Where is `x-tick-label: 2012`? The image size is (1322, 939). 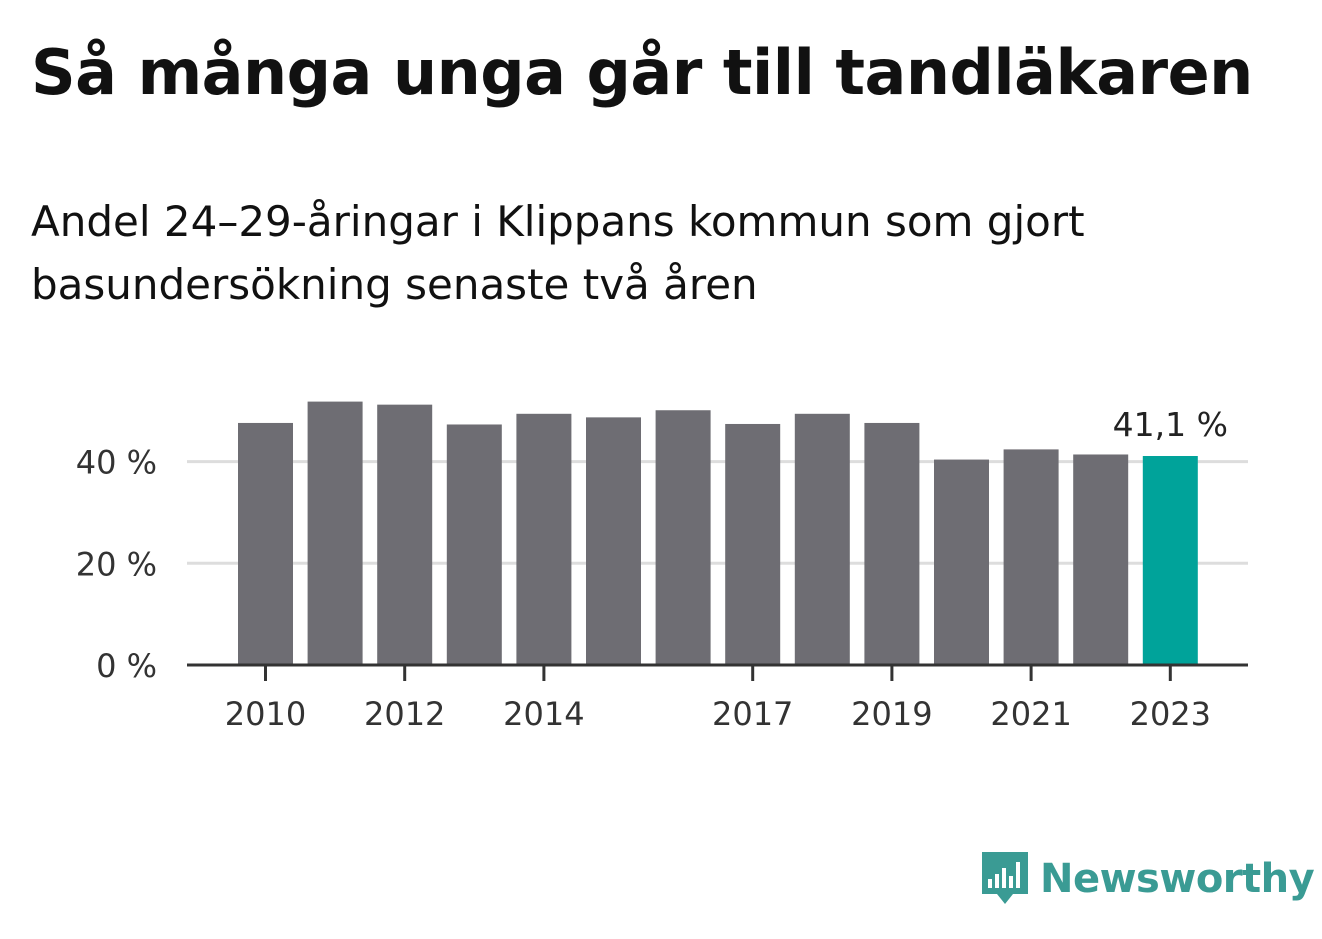
x-tick-label: 2012 is located at coordinates (404, 714).